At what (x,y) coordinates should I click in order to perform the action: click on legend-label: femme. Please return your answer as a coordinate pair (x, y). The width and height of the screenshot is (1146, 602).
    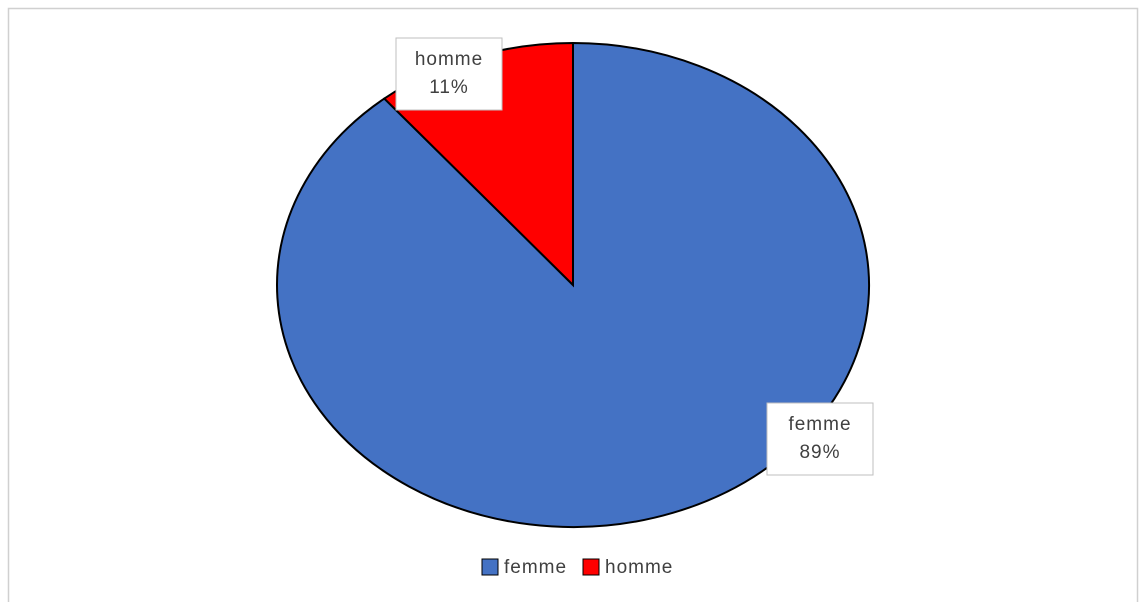
    Looking at the image, I should click on (535, 567).